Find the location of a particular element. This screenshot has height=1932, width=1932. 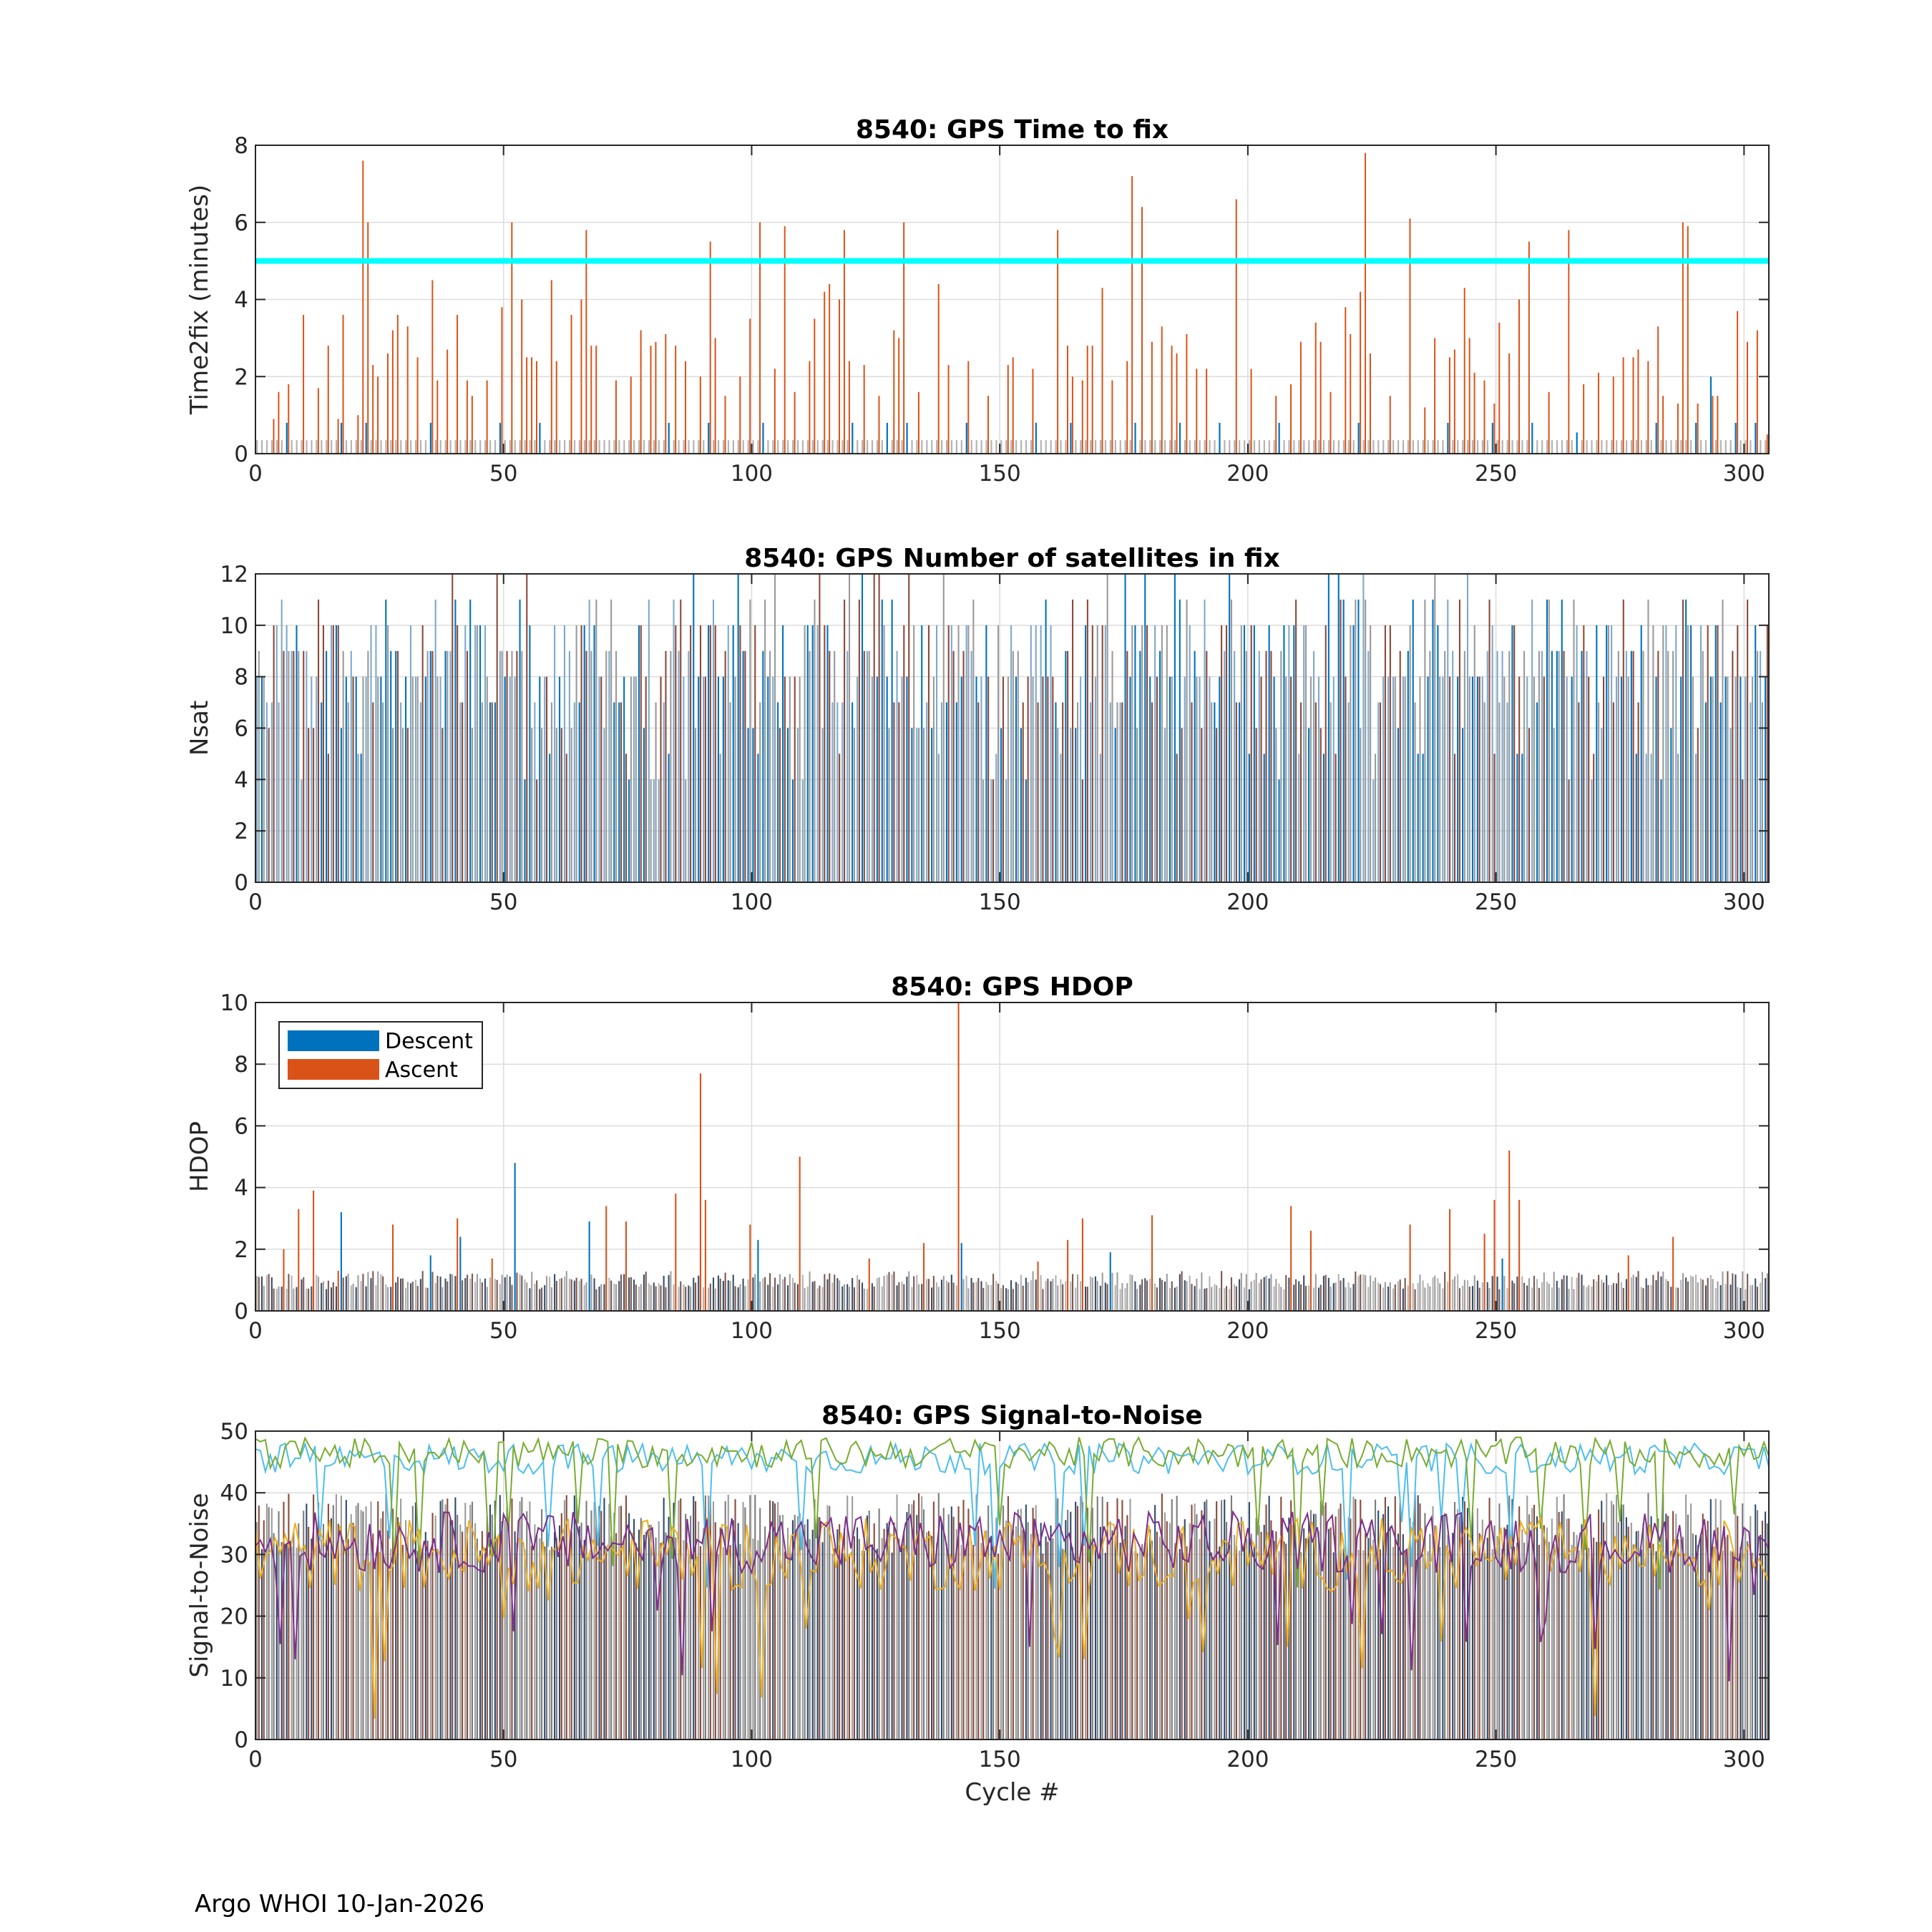

y-axis-label: Nsat is located at coordinates (199, 728).